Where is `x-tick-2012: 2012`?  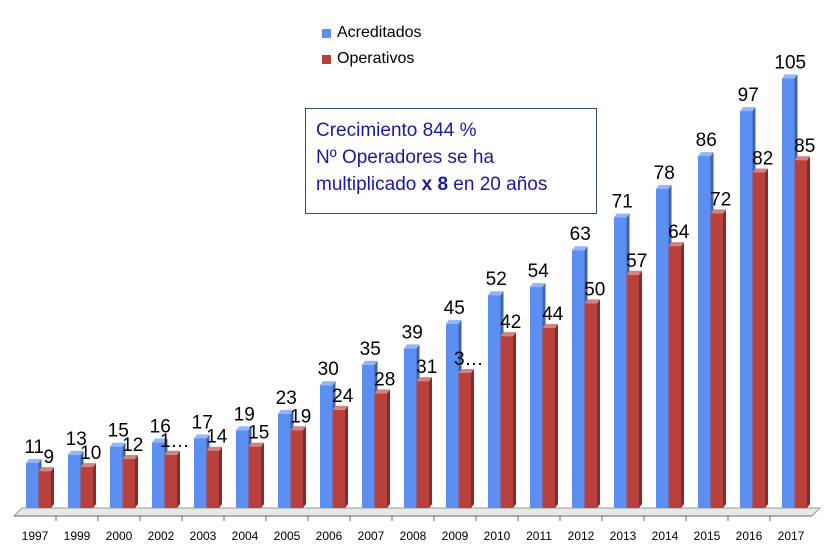
x-tick-2012: 2012 is located at coordinates (581, 536).